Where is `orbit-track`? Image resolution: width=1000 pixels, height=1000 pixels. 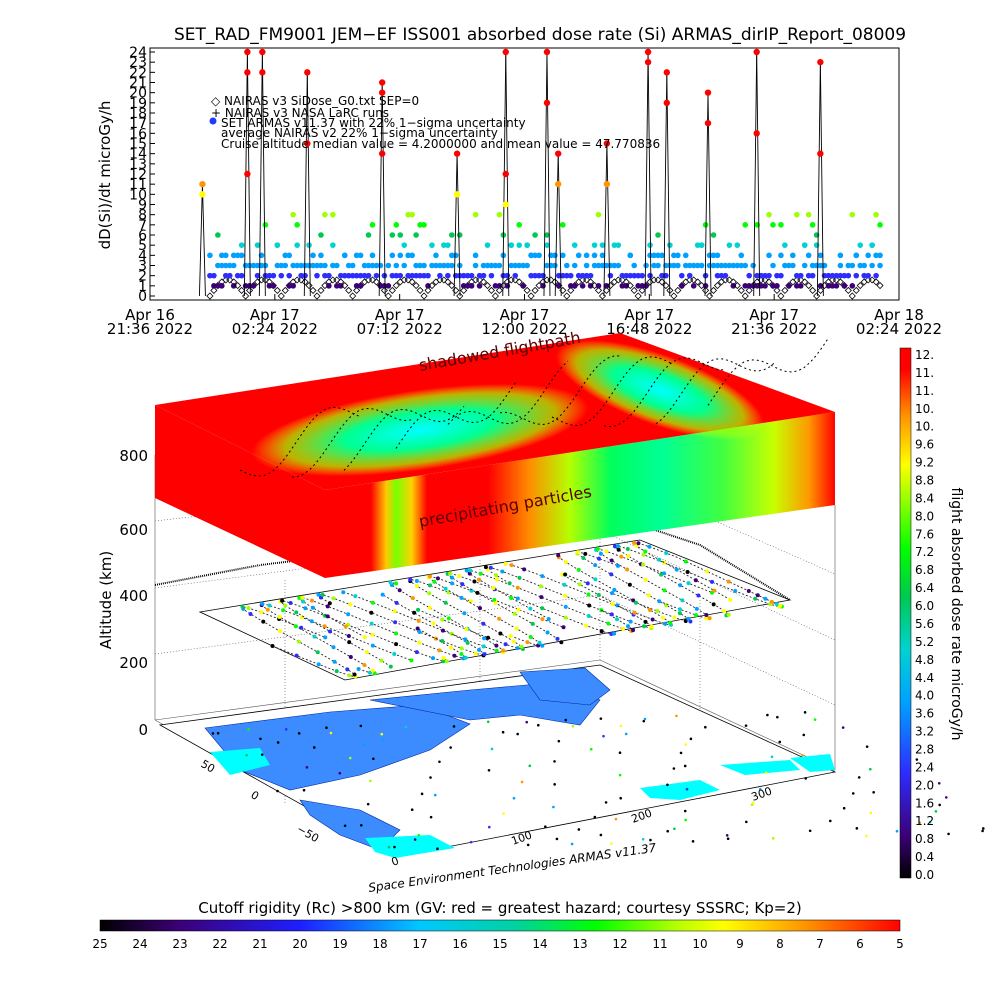
orbit-track is located at coordinates (697, 580).